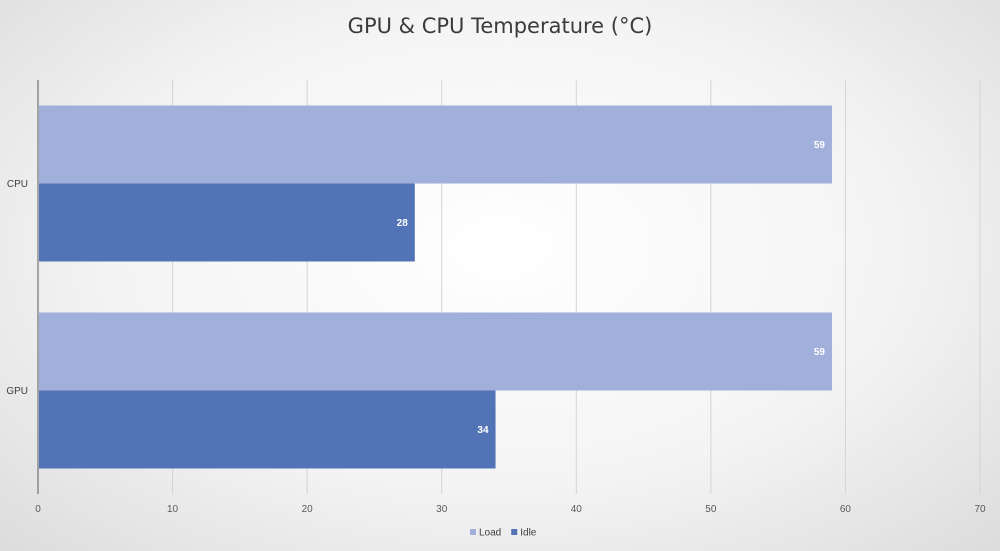 Image resolution: width=1000 pixels, height=551 pixels. I want to click on bar-load-gpu, so click(435, 351).